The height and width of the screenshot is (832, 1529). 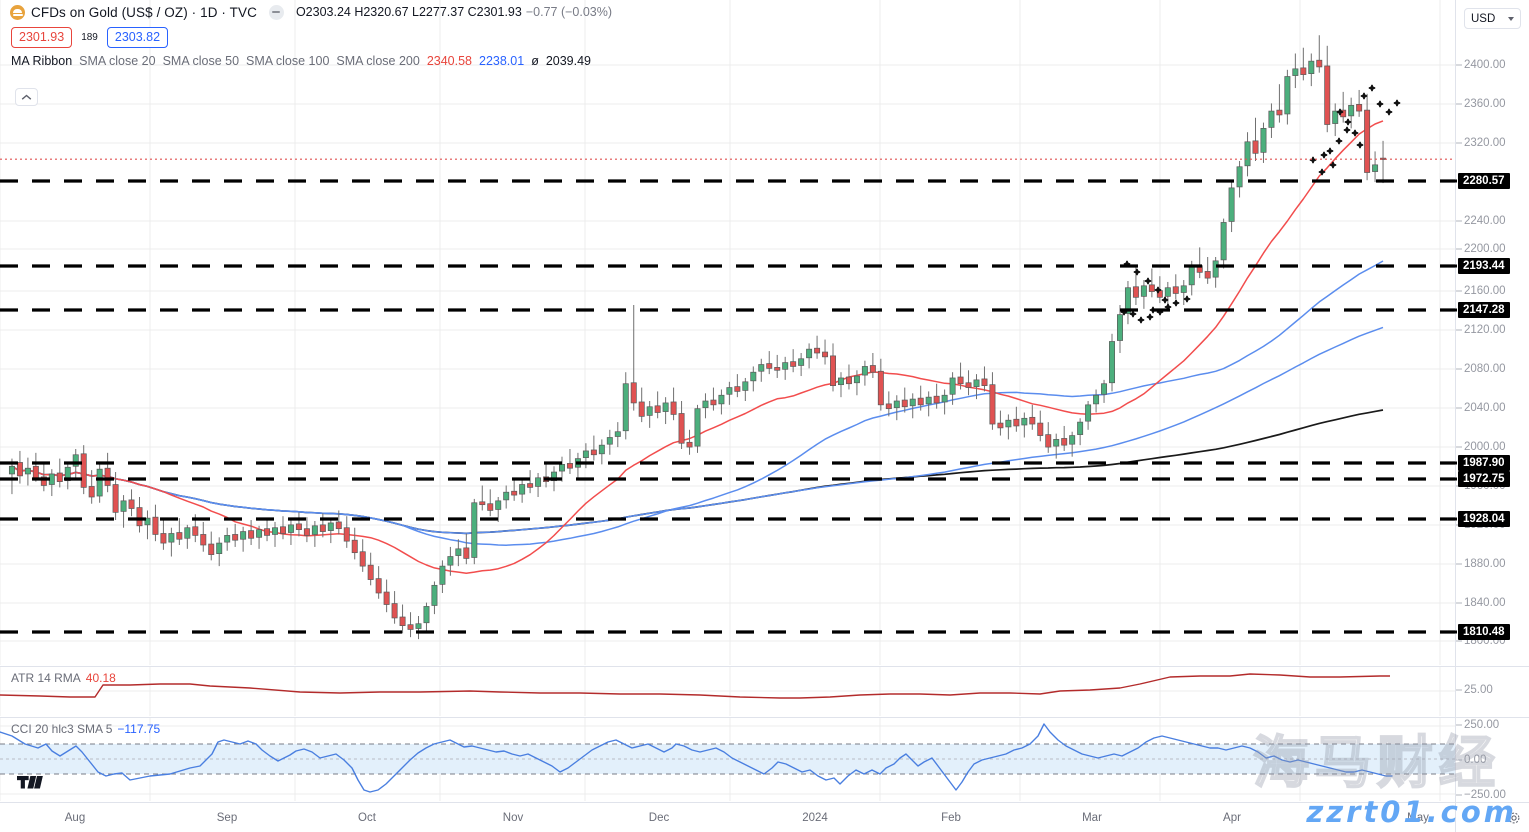 I want to click on time-tick-label: Dec, so click(x=659, y=818).